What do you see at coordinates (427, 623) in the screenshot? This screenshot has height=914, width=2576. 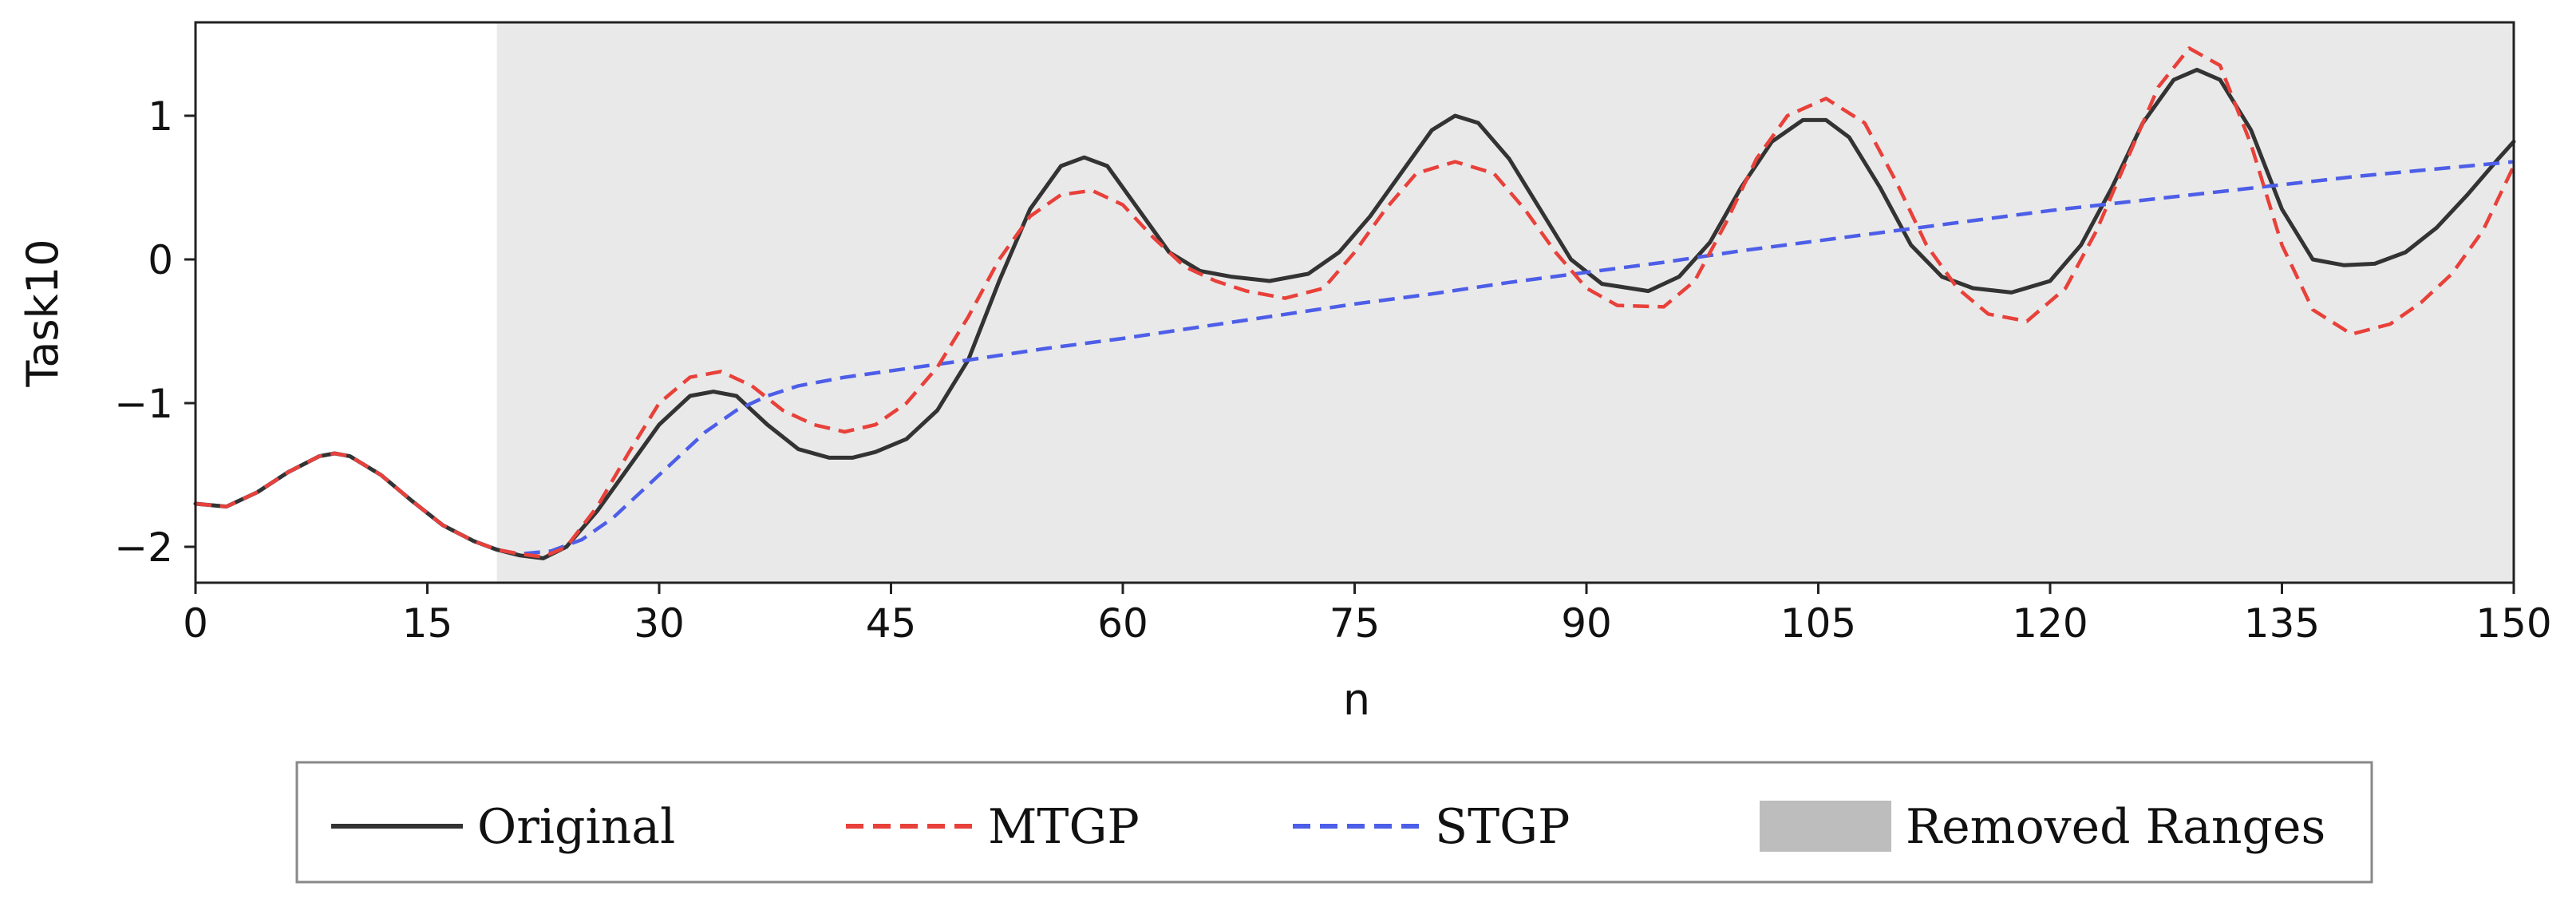 I see `x-tick-label: 15` at bounding box center [427, 623].